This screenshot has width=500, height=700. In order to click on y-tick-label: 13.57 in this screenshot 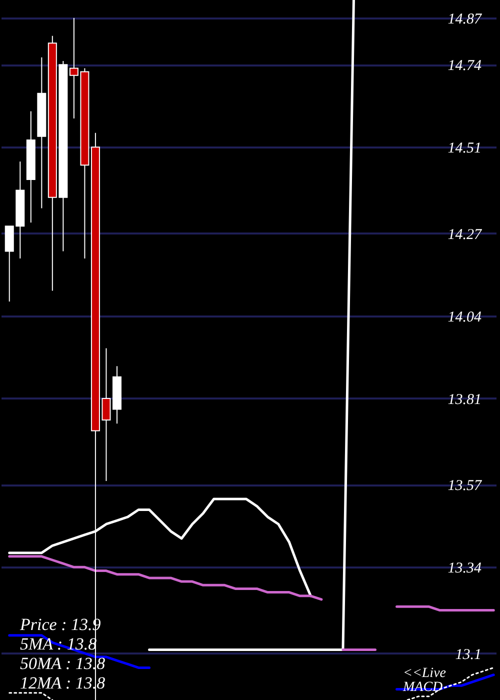, I will do `click(465, 486)`.